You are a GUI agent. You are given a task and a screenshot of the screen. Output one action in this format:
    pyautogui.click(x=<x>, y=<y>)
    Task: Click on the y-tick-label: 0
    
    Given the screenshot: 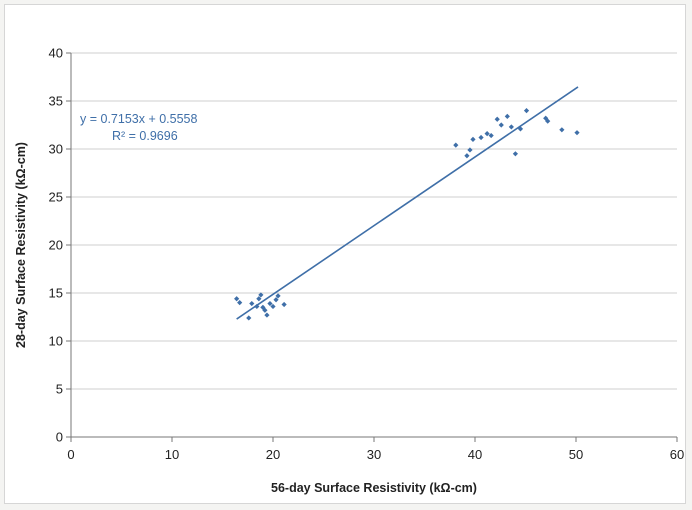 What is the action you would take?
    pyautogui.click(x=59, y=437)
    